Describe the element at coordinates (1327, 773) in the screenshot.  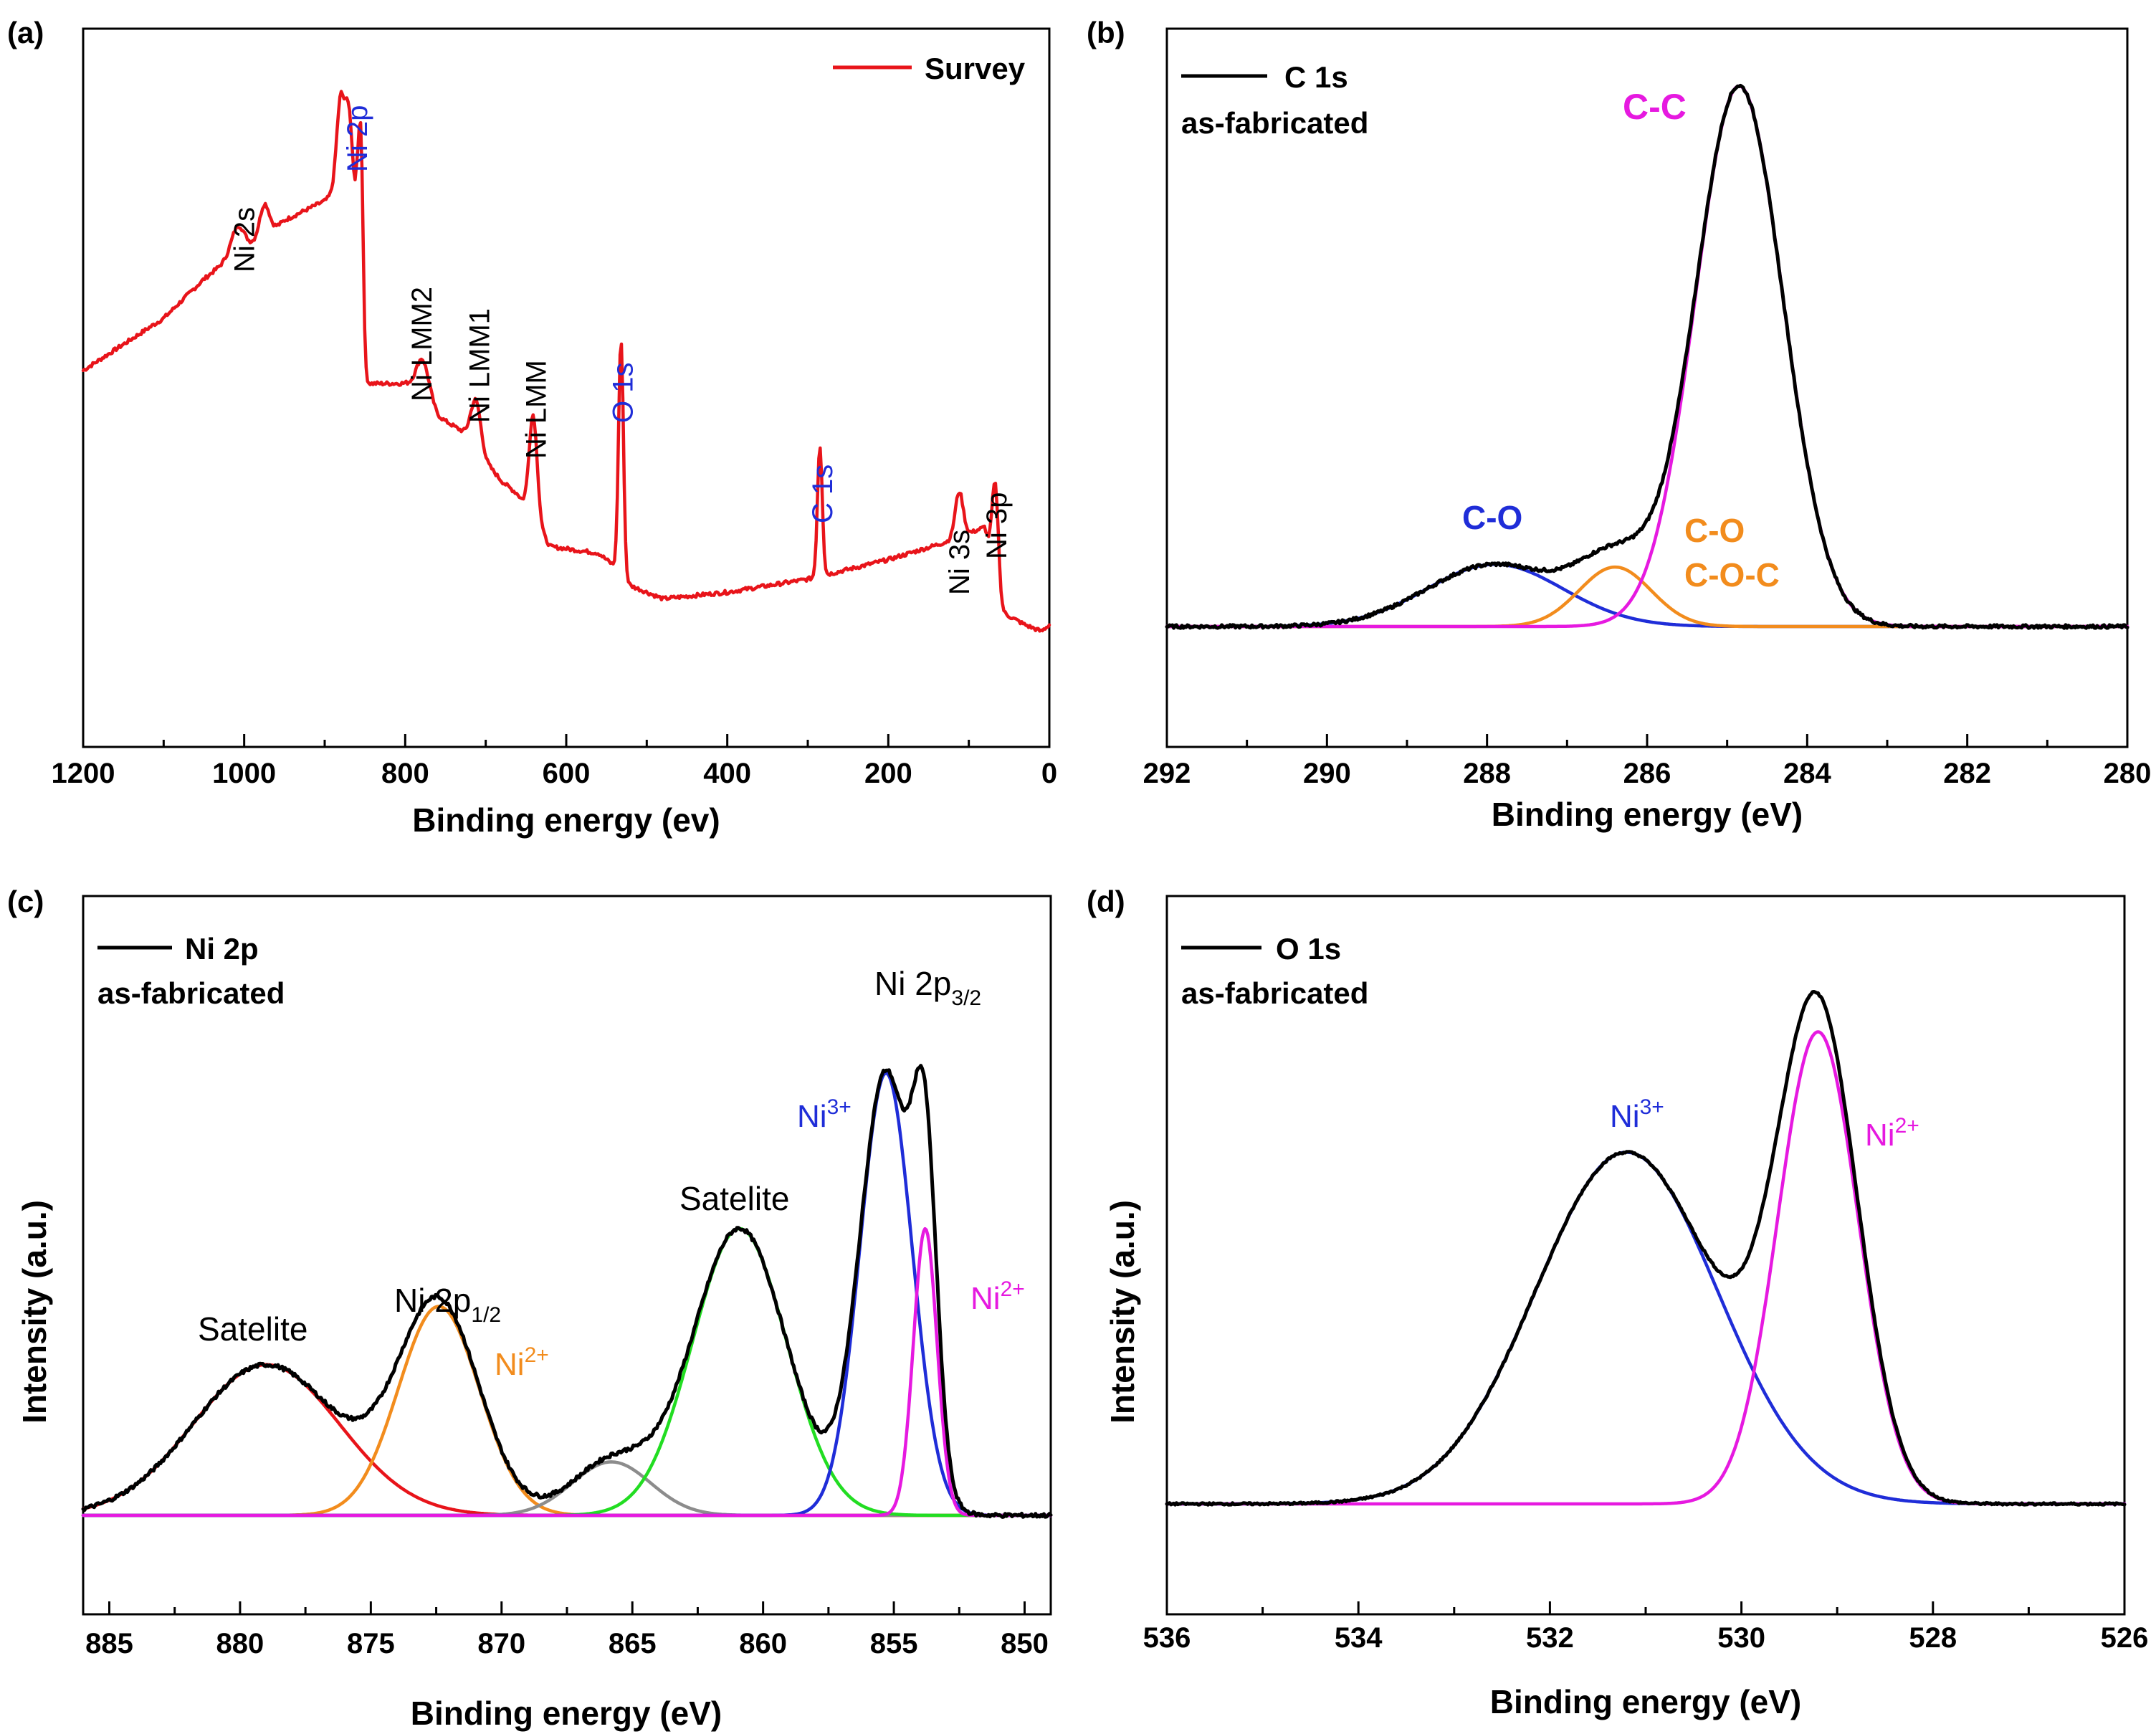
I see `x-tick-label-b-1: 290` at that location.